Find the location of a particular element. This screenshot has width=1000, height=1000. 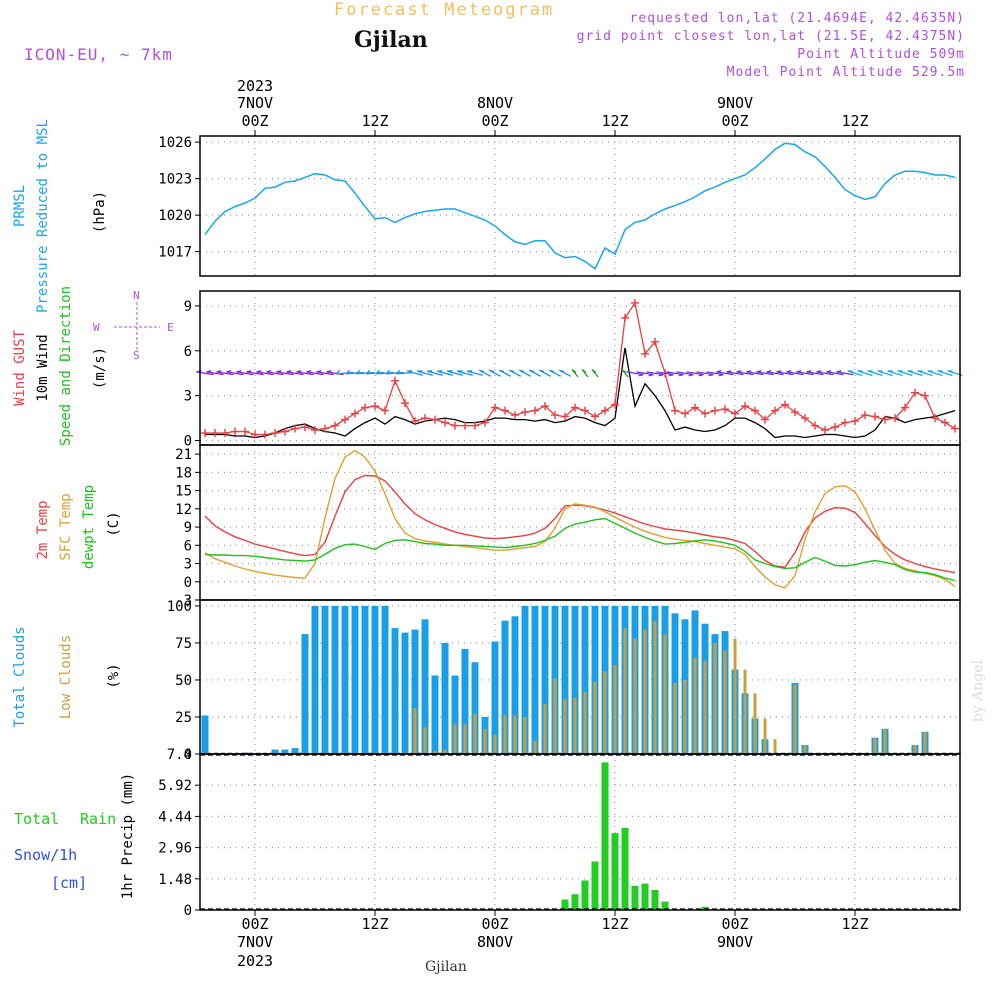

temp-temperature-line is located at coordinates (580, 524).